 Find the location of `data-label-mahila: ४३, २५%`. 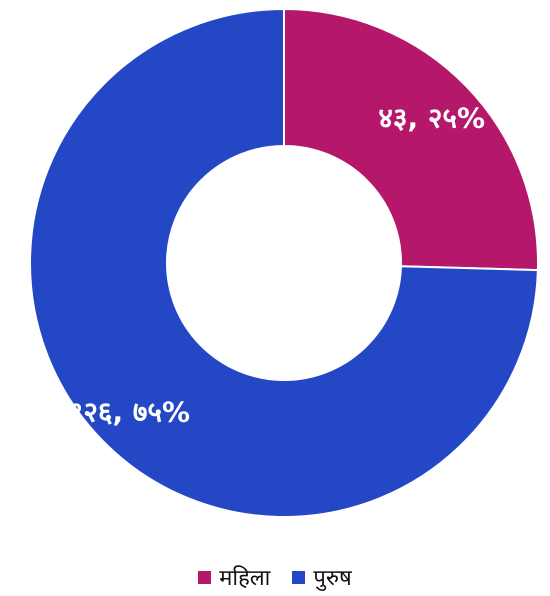

data-label-mahila: ४३, २५% is located at coordinates (431, 117).